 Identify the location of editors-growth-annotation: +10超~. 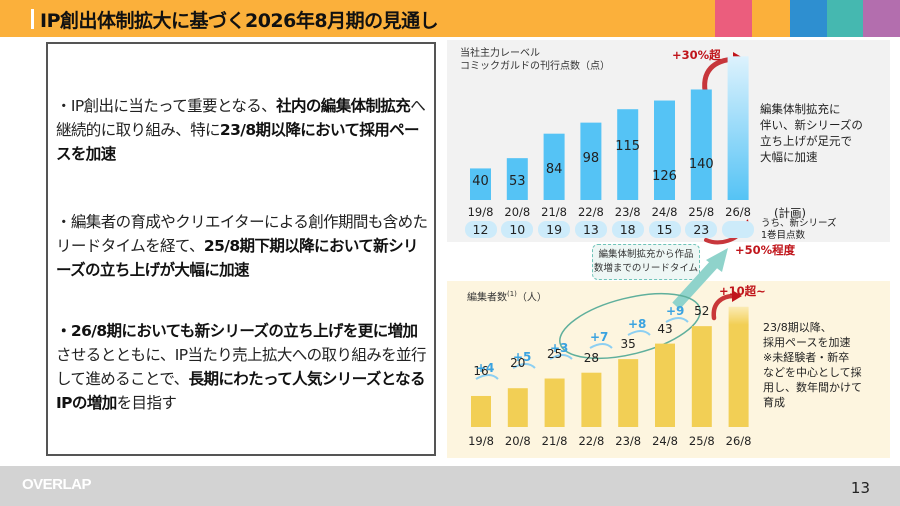
(742, 291).